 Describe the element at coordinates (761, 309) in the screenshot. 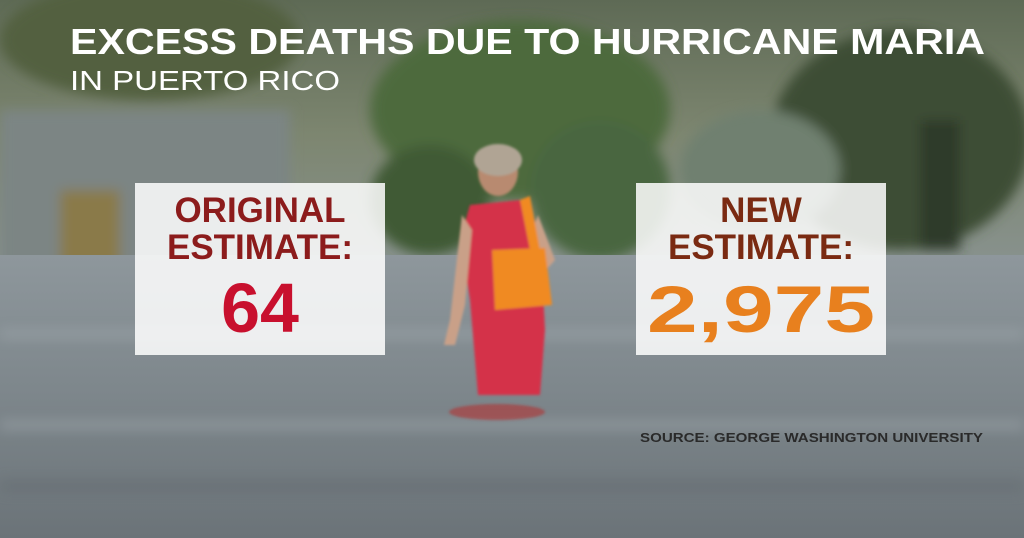

I see `card-value: 2,975` at that location.